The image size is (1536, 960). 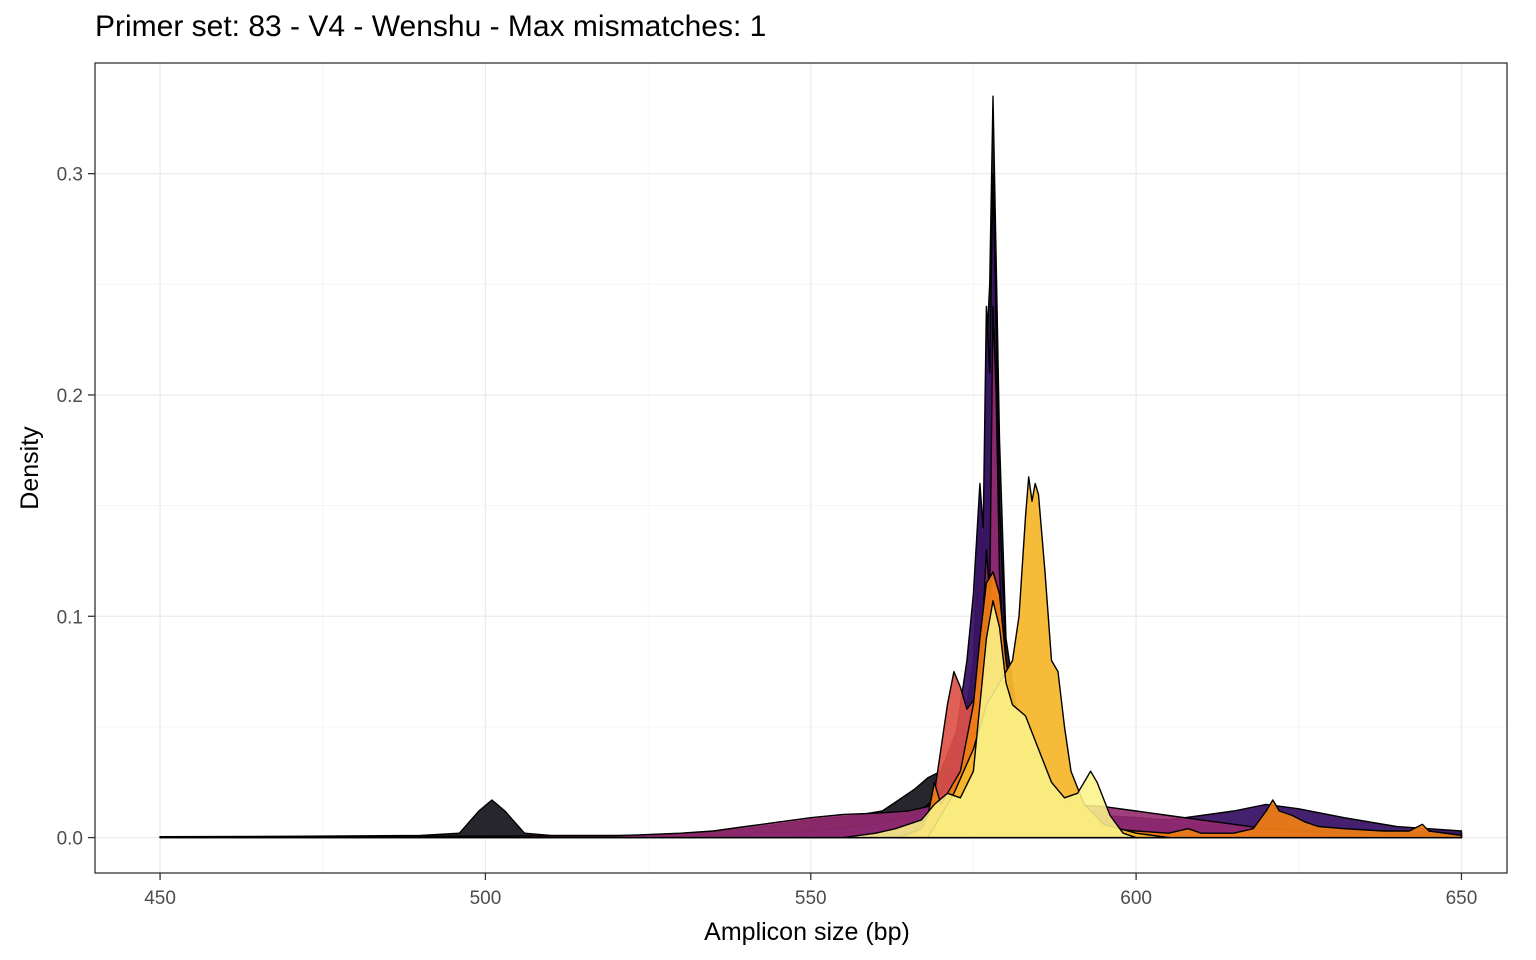 What do you see at coordinates (1136, 898) in the screenshot?
I see `x-tick-label: 600` at bounding box center [1136, 898].